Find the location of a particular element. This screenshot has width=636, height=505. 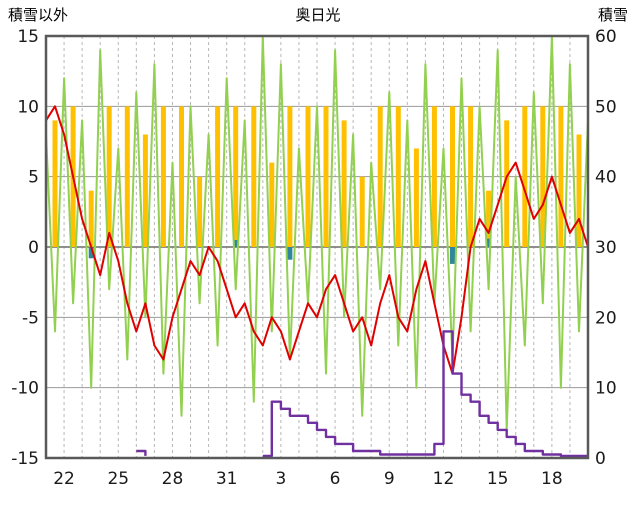

right-axis-tick-label: 50 is located at coordinates (606, 107).